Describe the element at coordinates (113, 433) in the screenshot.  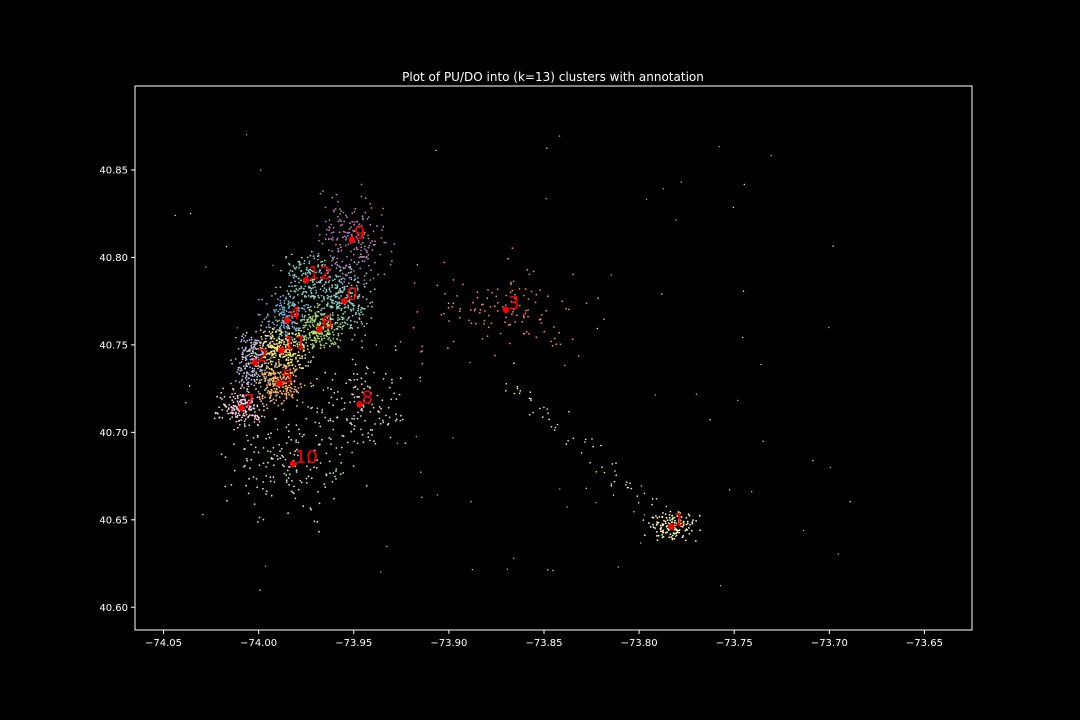
I see `y-tick-label: 40.70` at that location.